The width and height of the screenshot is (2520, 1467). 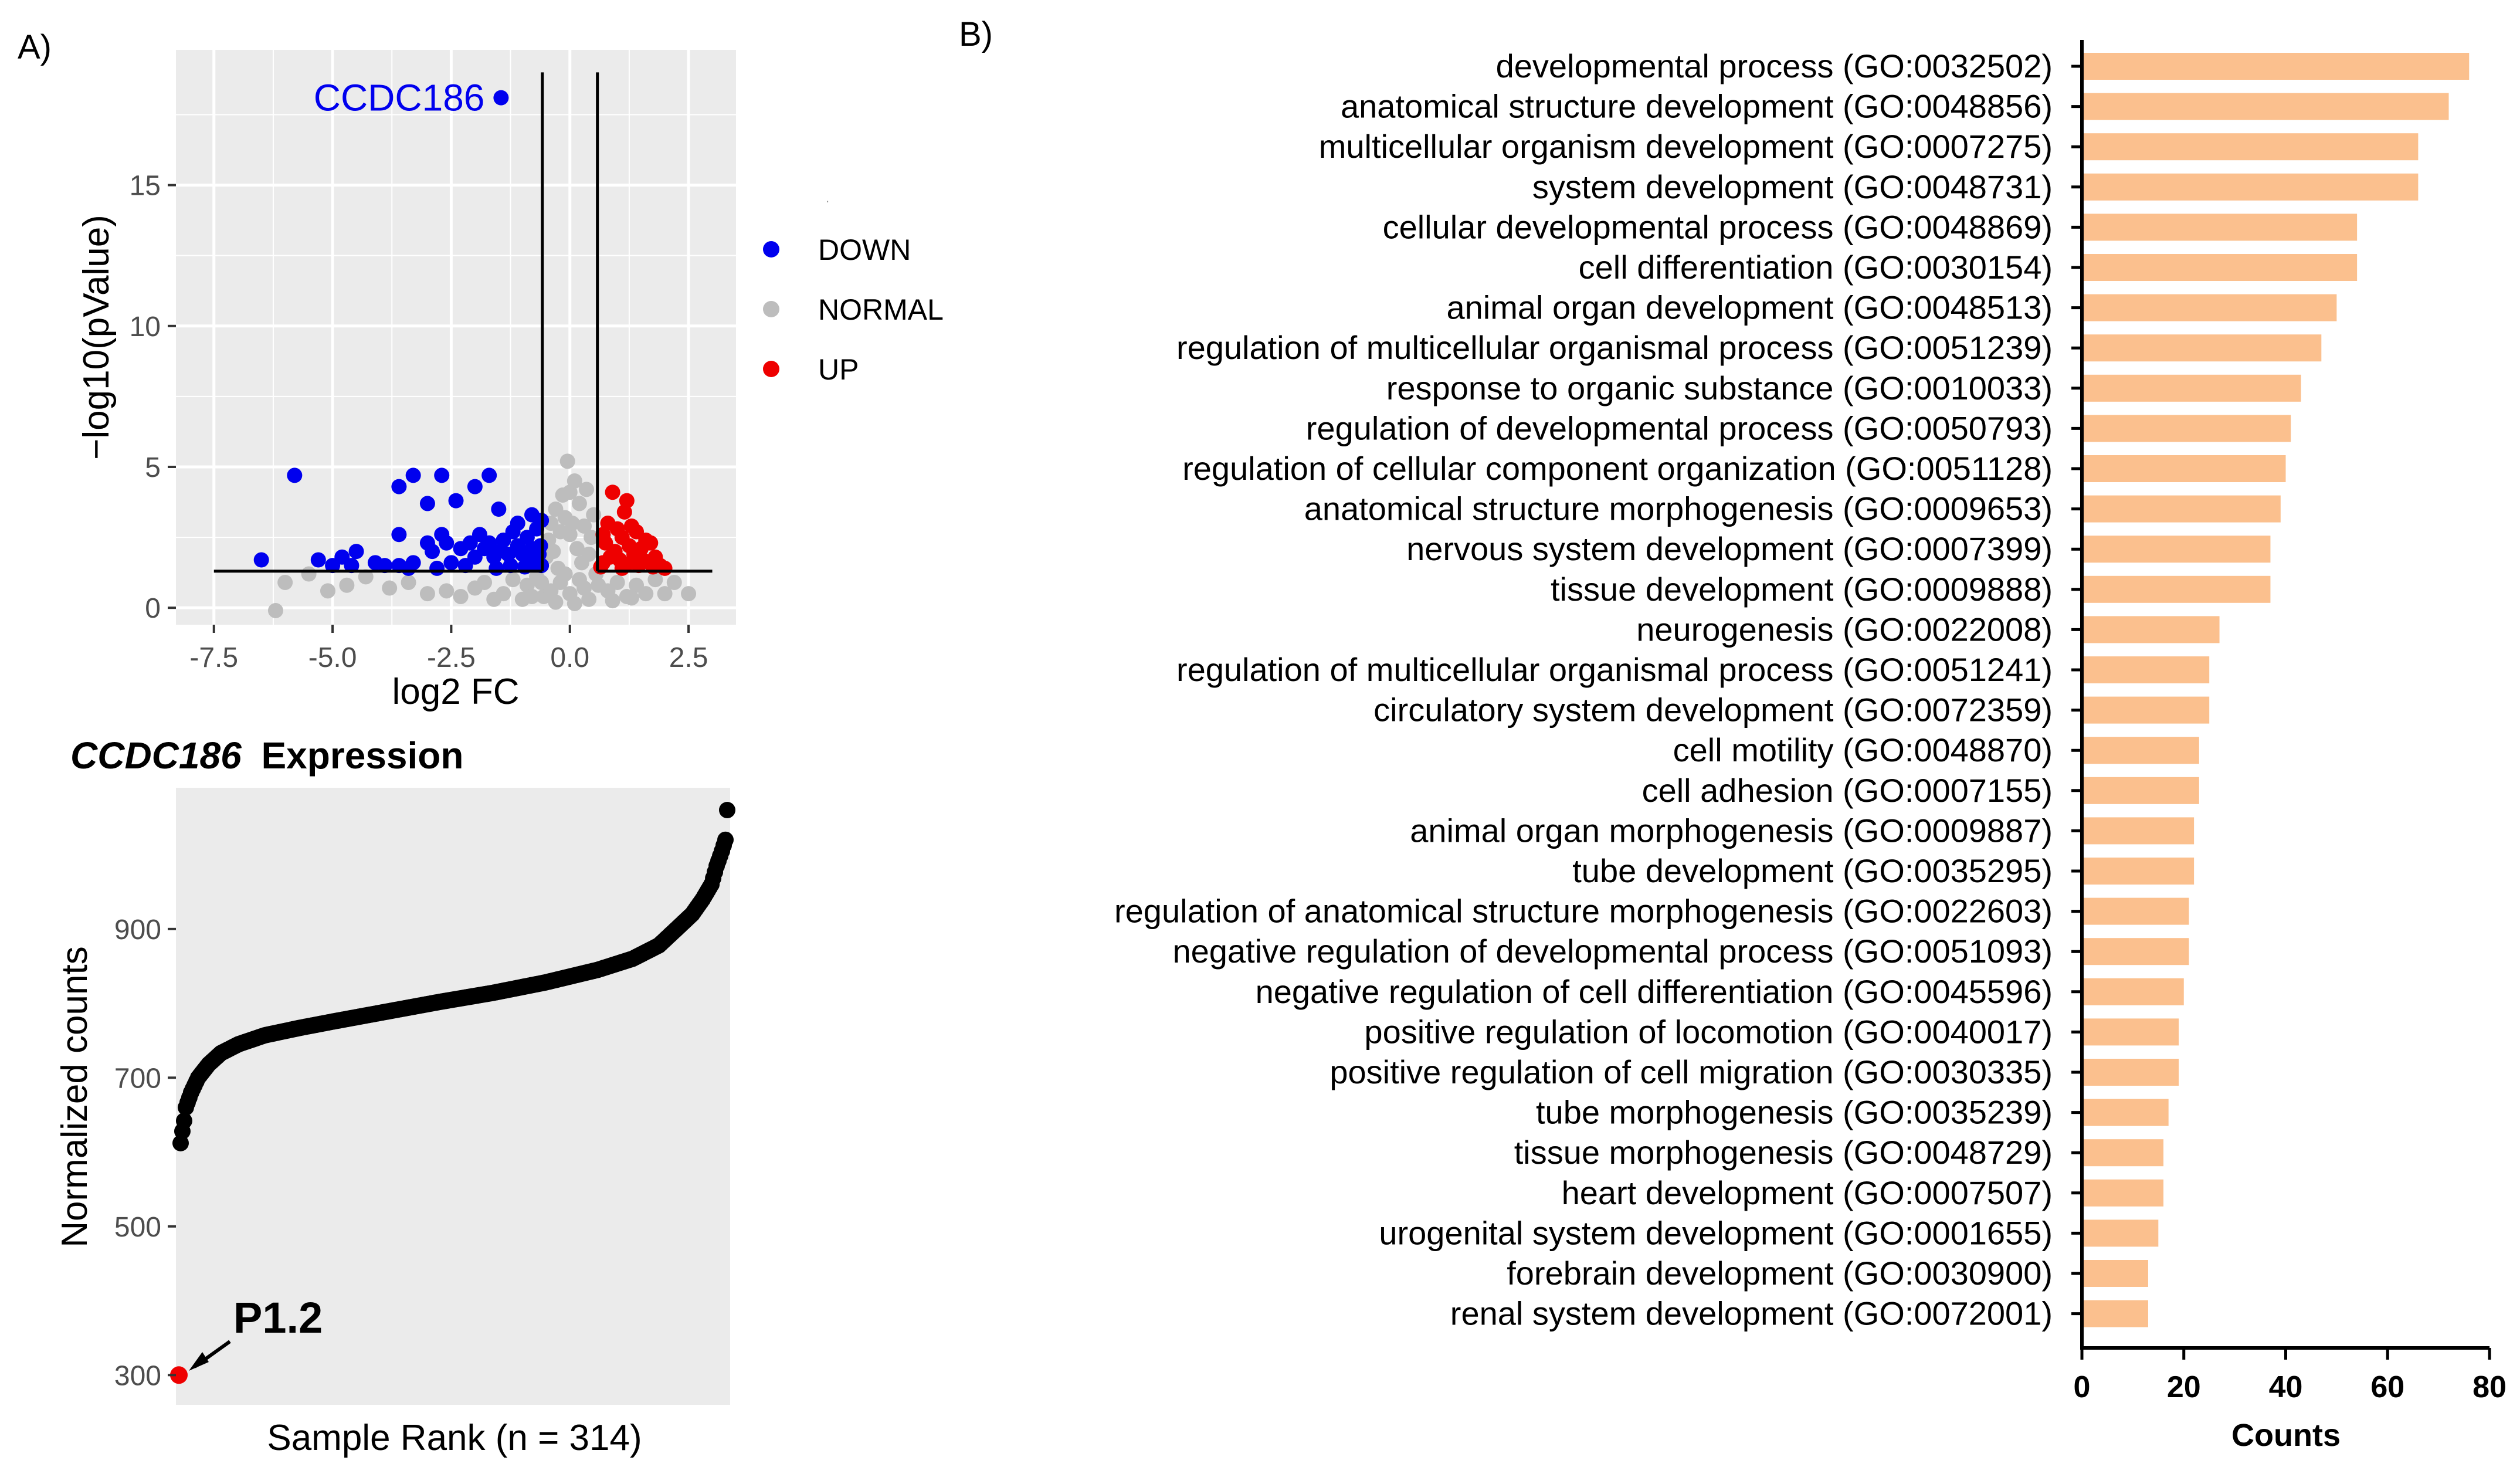 I want to click on legend-key-up, so click(x=771, y=369).